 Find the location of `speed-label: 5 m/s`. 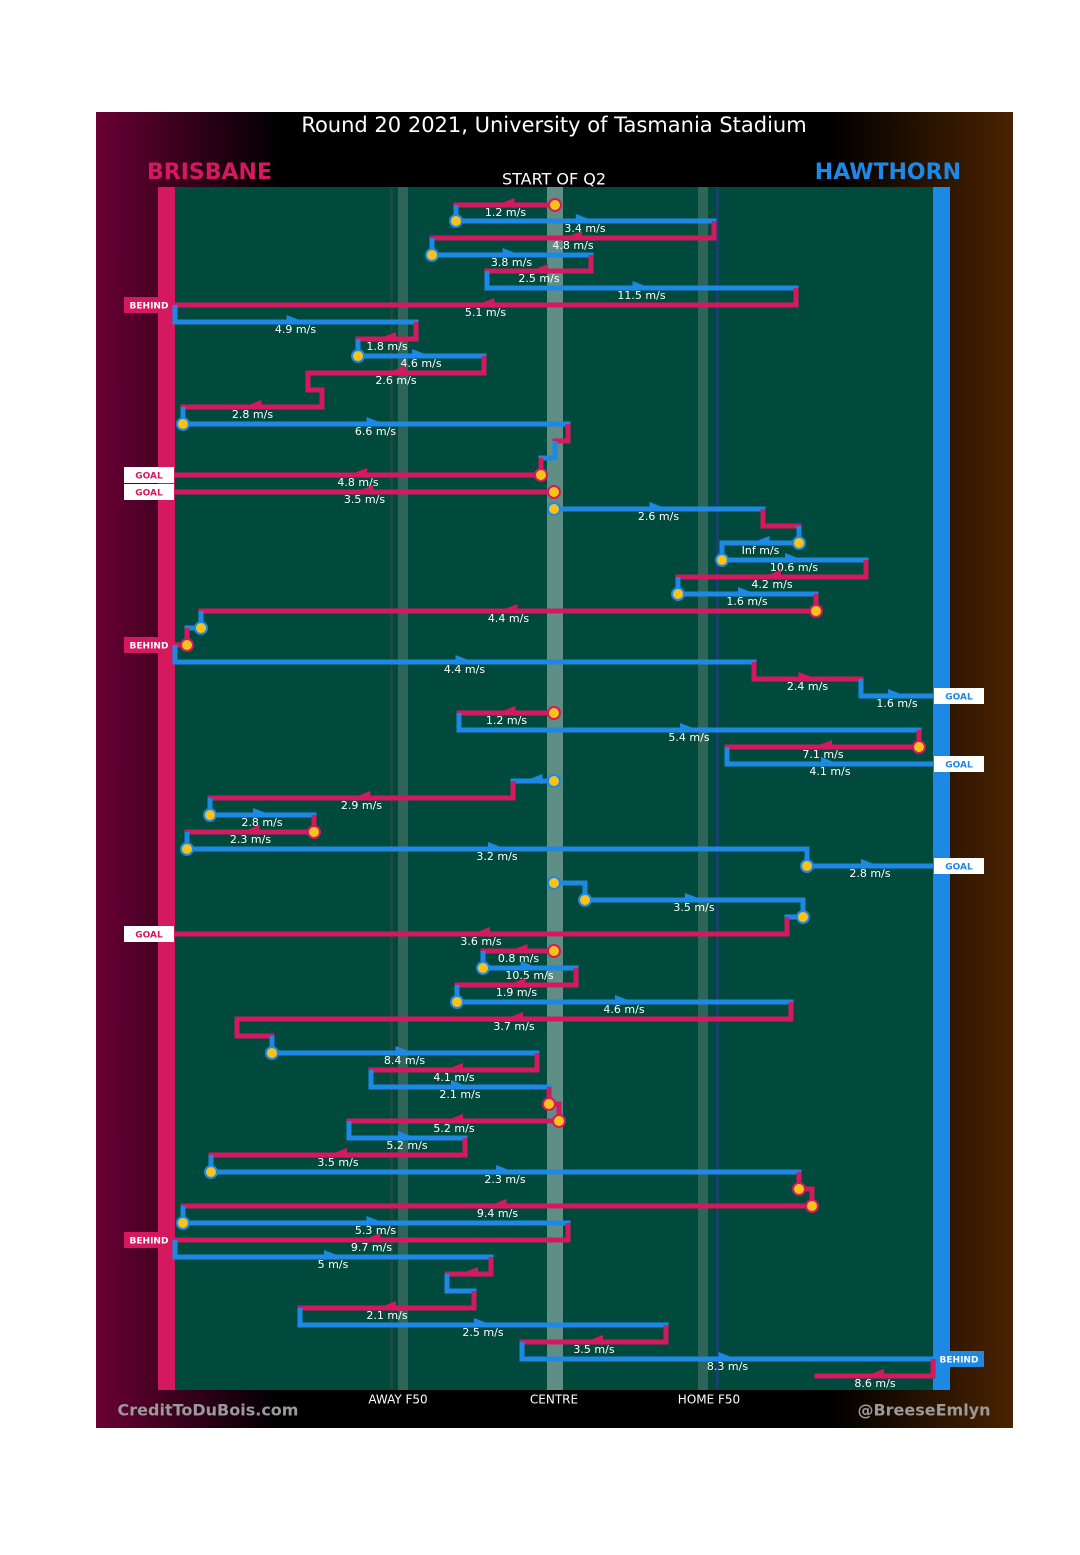

speed-label: 5 m/s is located at coordinates (333, 1264).